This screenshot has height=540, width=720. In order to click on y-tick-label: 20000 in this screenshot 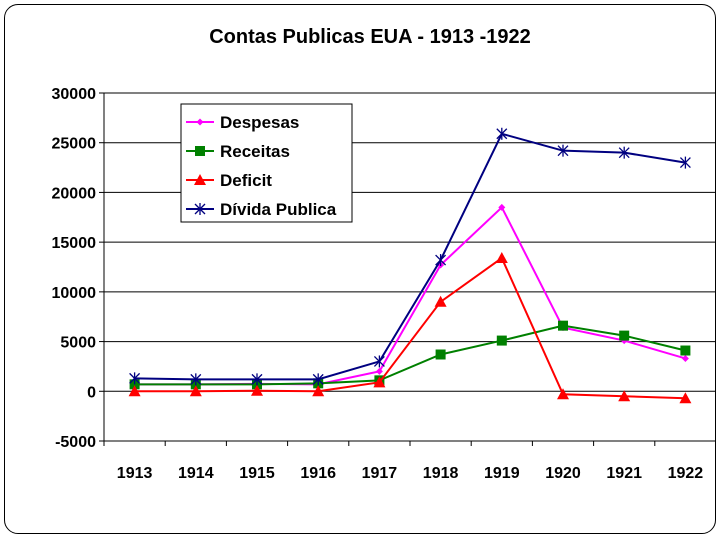, I will do `click(74, 193)`.